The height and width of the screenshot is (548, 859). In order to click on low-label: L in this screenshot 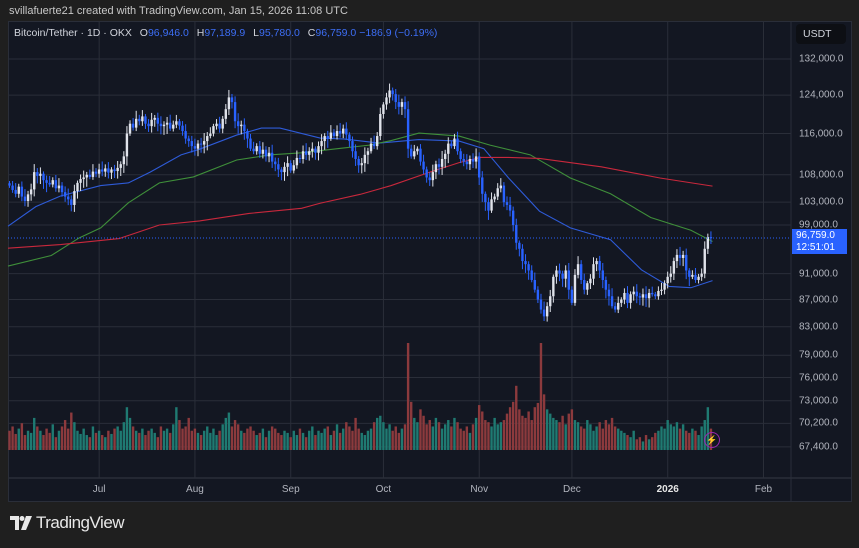, I will do `click(256, 33)`.